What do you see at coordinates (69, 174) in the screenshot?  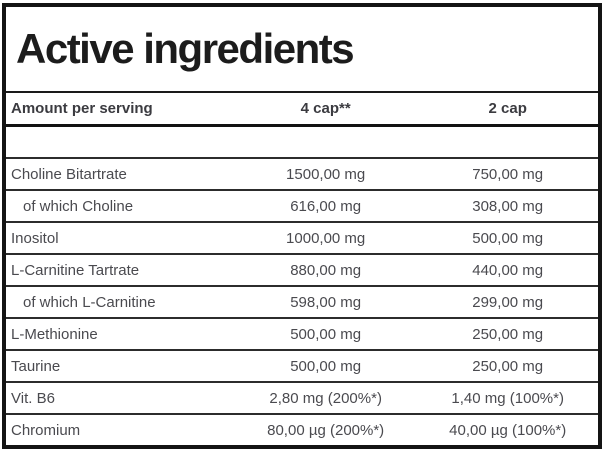 I see `ingredient-name: Choline Bitartrate` at bounding box center [69, 174].